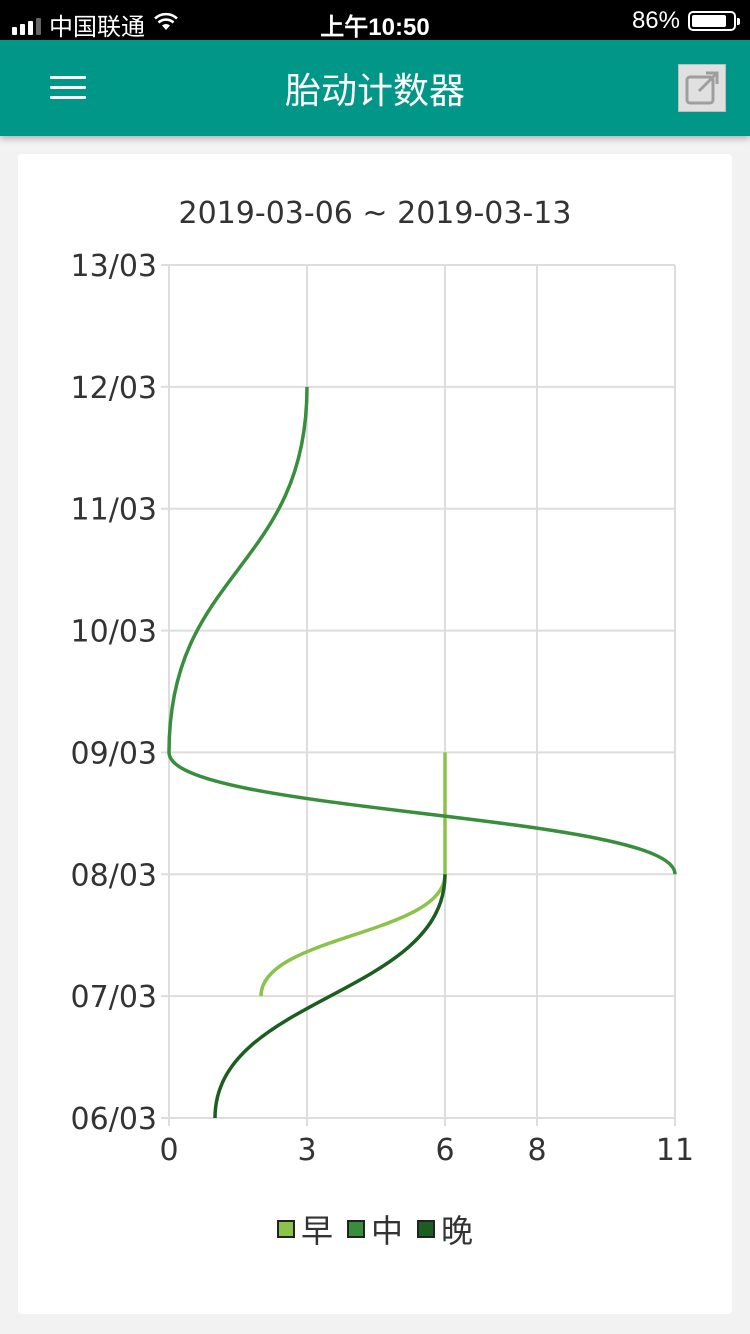 Image resolution: width=750 pixels, height=1334 pixels. Describe the element at coordinates (114, 388) in the screenshot. I see `y-tick-label: 12/03` at that location.